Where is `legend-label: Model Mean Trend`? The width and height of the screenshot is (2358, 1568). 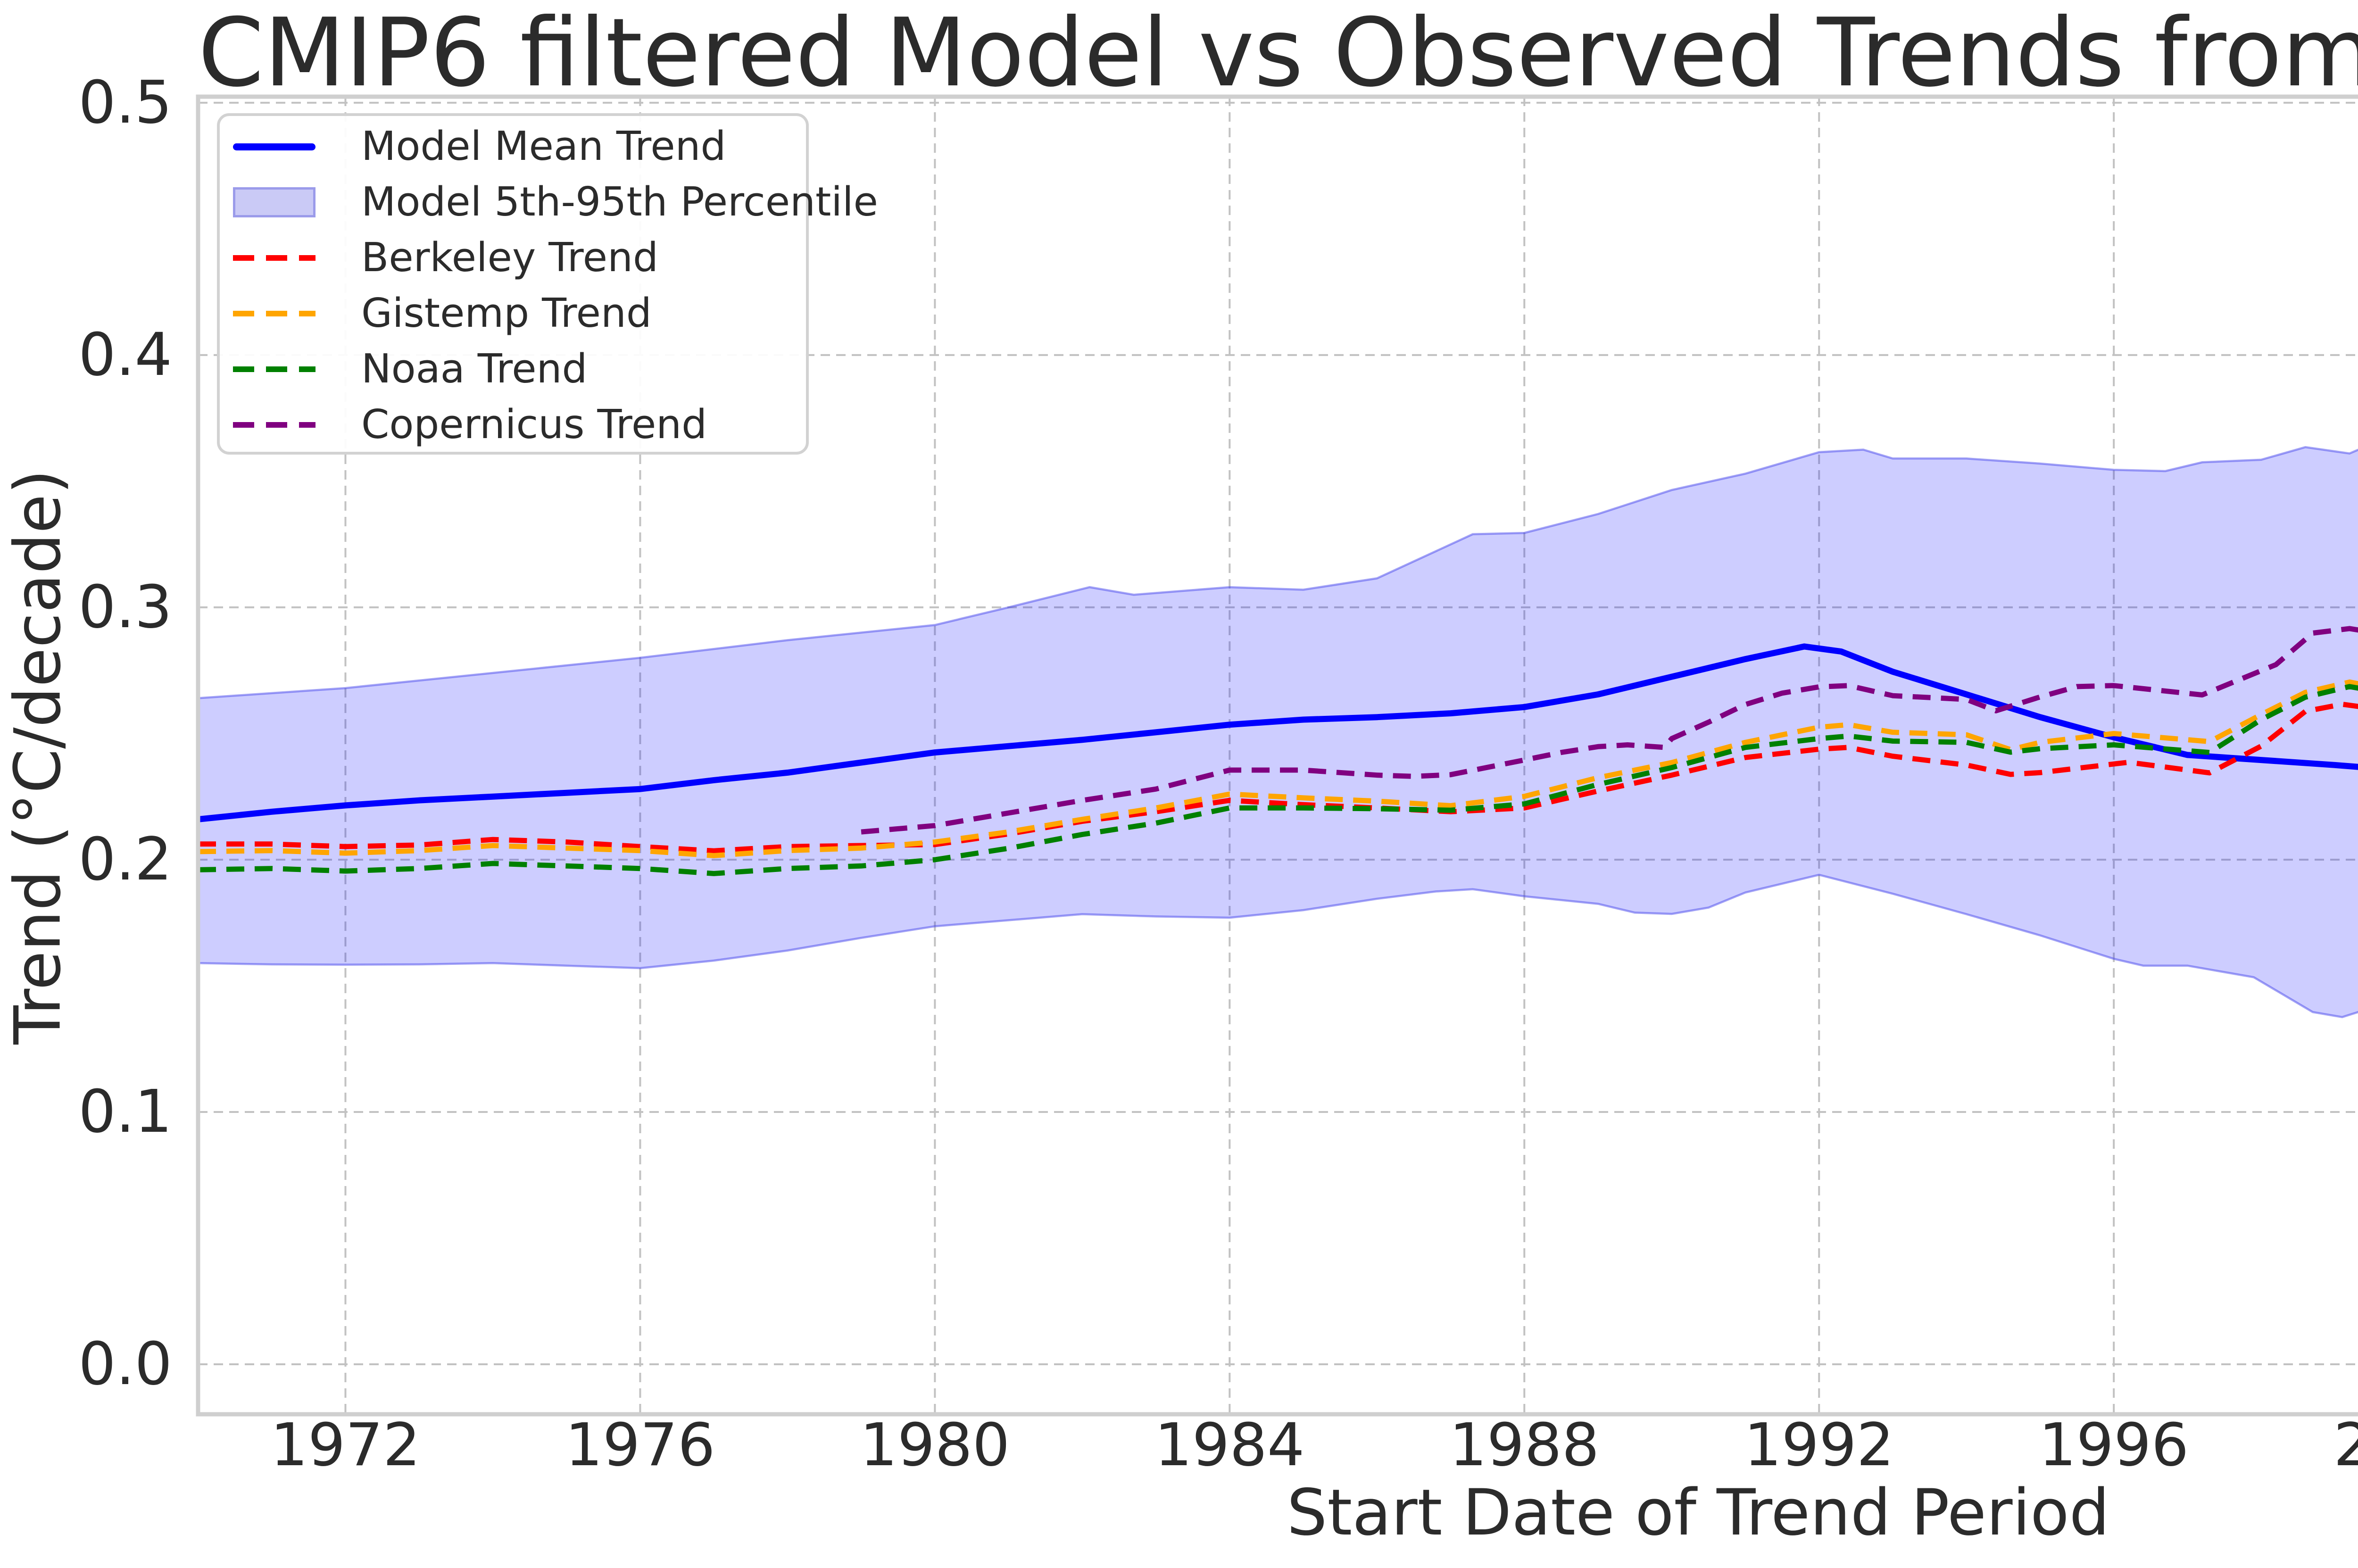
legend-label: Model Mean Trend is located at coordinates (544, 146).